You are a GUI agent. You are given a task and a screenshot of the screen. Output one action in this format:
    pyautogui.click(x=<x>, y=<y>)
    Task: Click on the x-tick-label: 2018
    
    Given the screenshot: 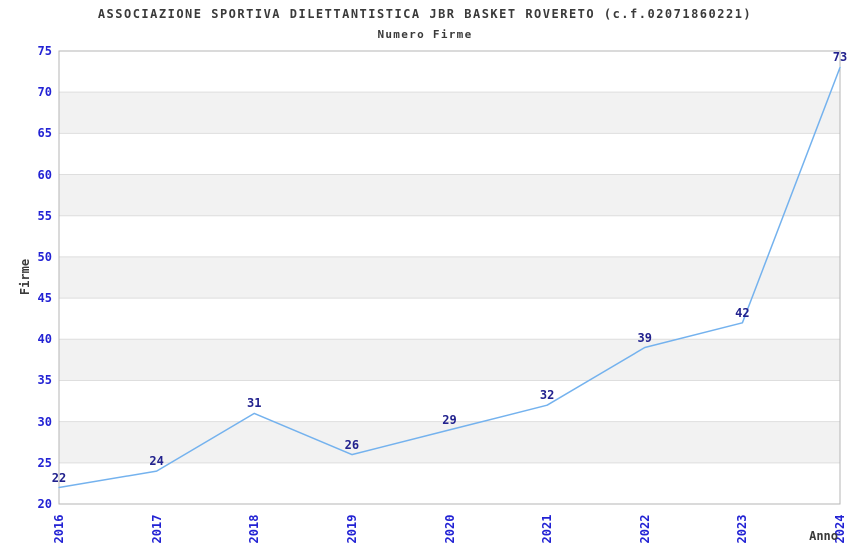 What is the action you would take?
    pyautogui.click(x=254, y=529)
    